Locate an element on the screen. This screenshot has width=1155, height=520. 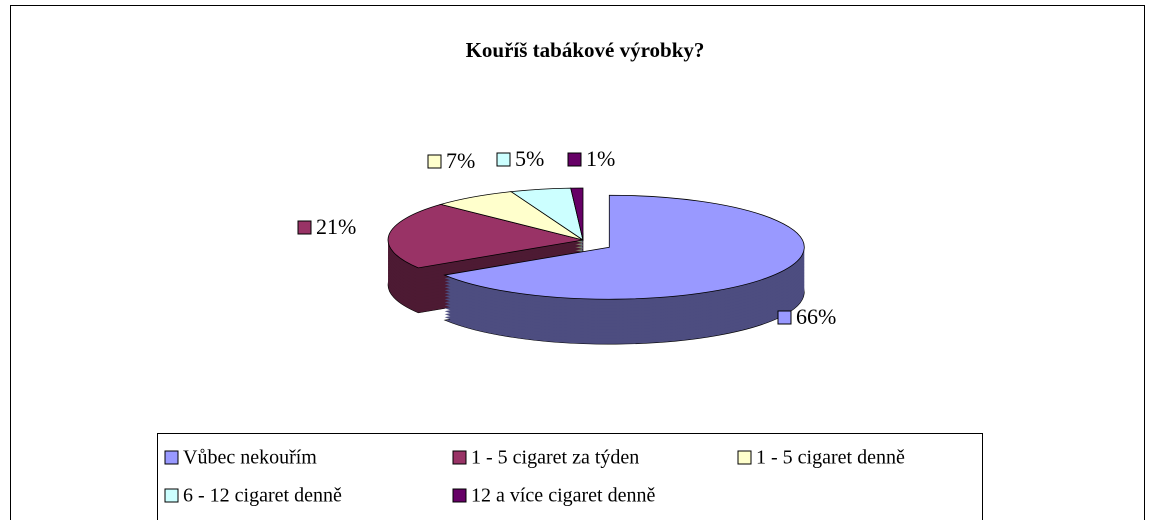
legend-label: 6 - 12 cigaret denně is located at coordinates (262, 496).